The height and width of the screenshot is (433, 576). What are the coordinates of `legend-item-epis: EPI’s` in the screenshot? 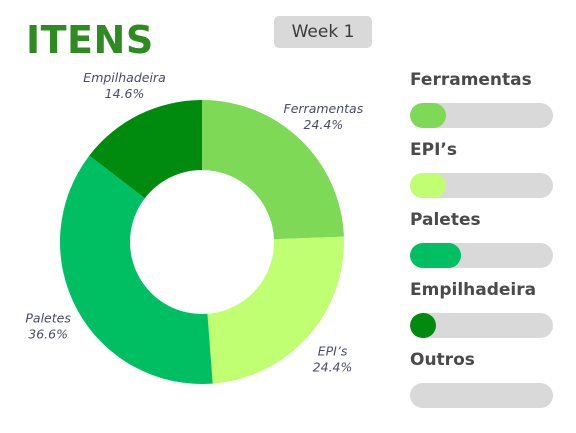 It's located at (485, 171).